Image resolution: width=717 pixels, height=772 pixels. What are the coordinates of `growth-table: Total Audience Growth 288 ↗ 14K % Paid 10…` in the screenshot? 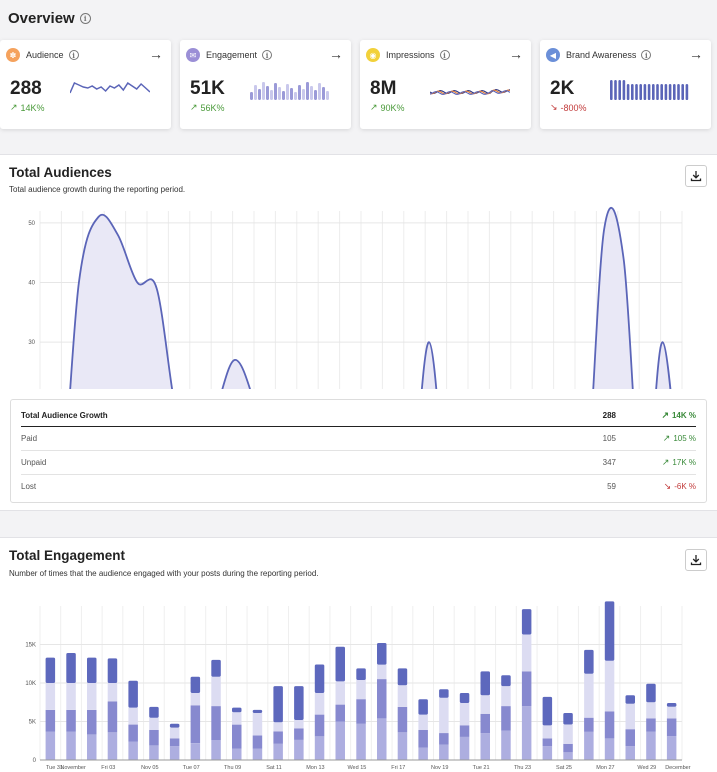 It's located at (358, 451).